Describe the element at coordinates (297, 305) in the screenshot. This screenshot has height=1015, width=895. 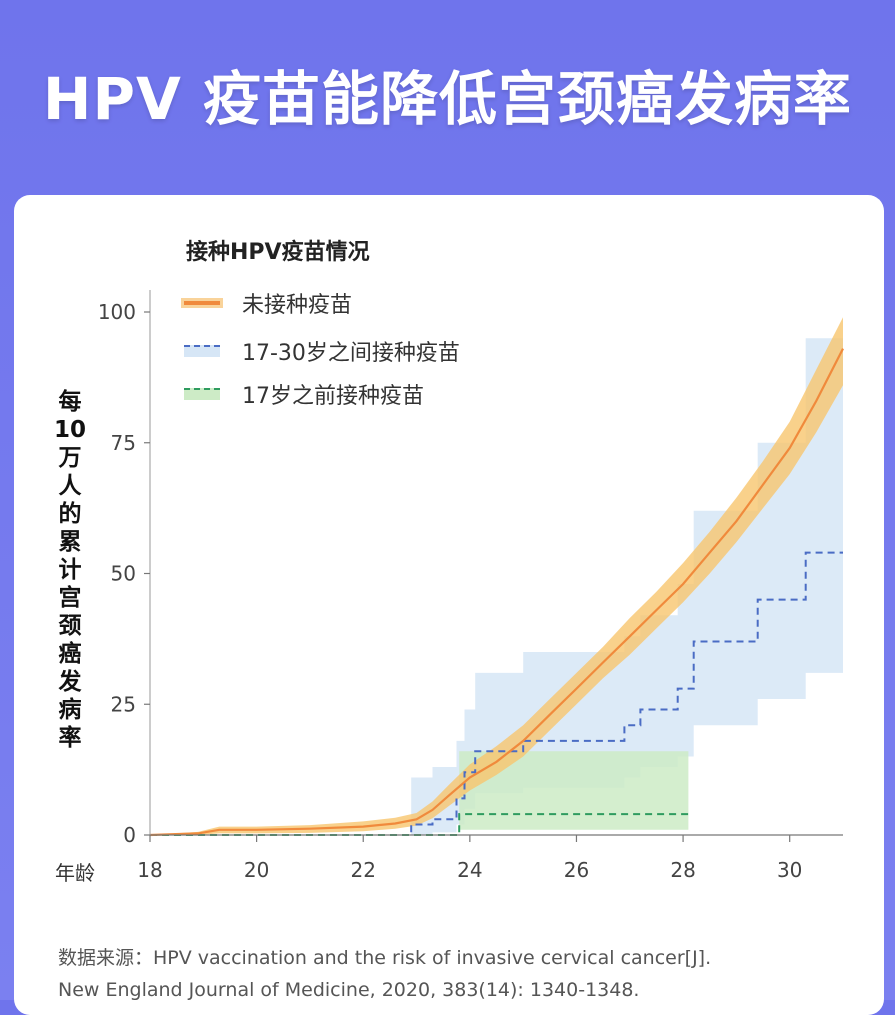
I see `legend-label: 未接种疫苗` at that location.